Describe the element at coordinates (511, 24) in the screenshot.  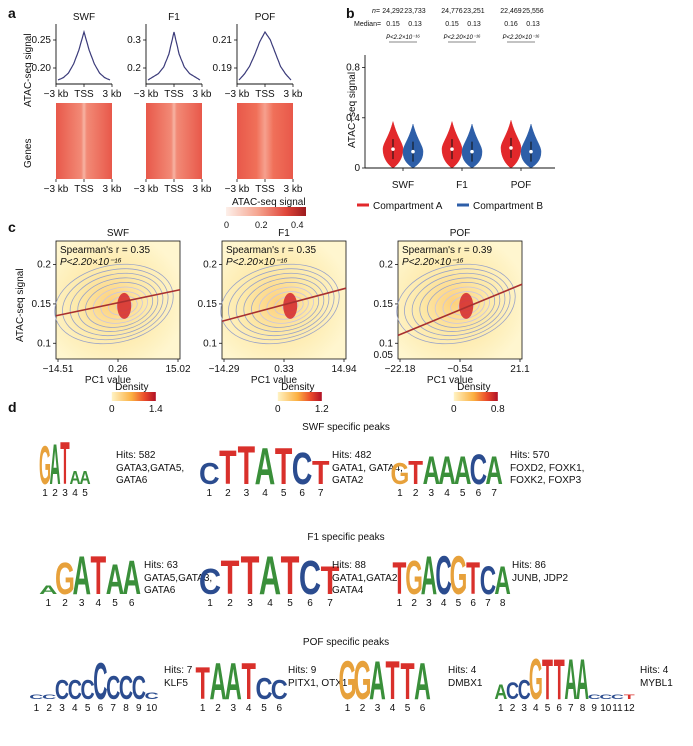
I see `median-value: 0.16` at that location.